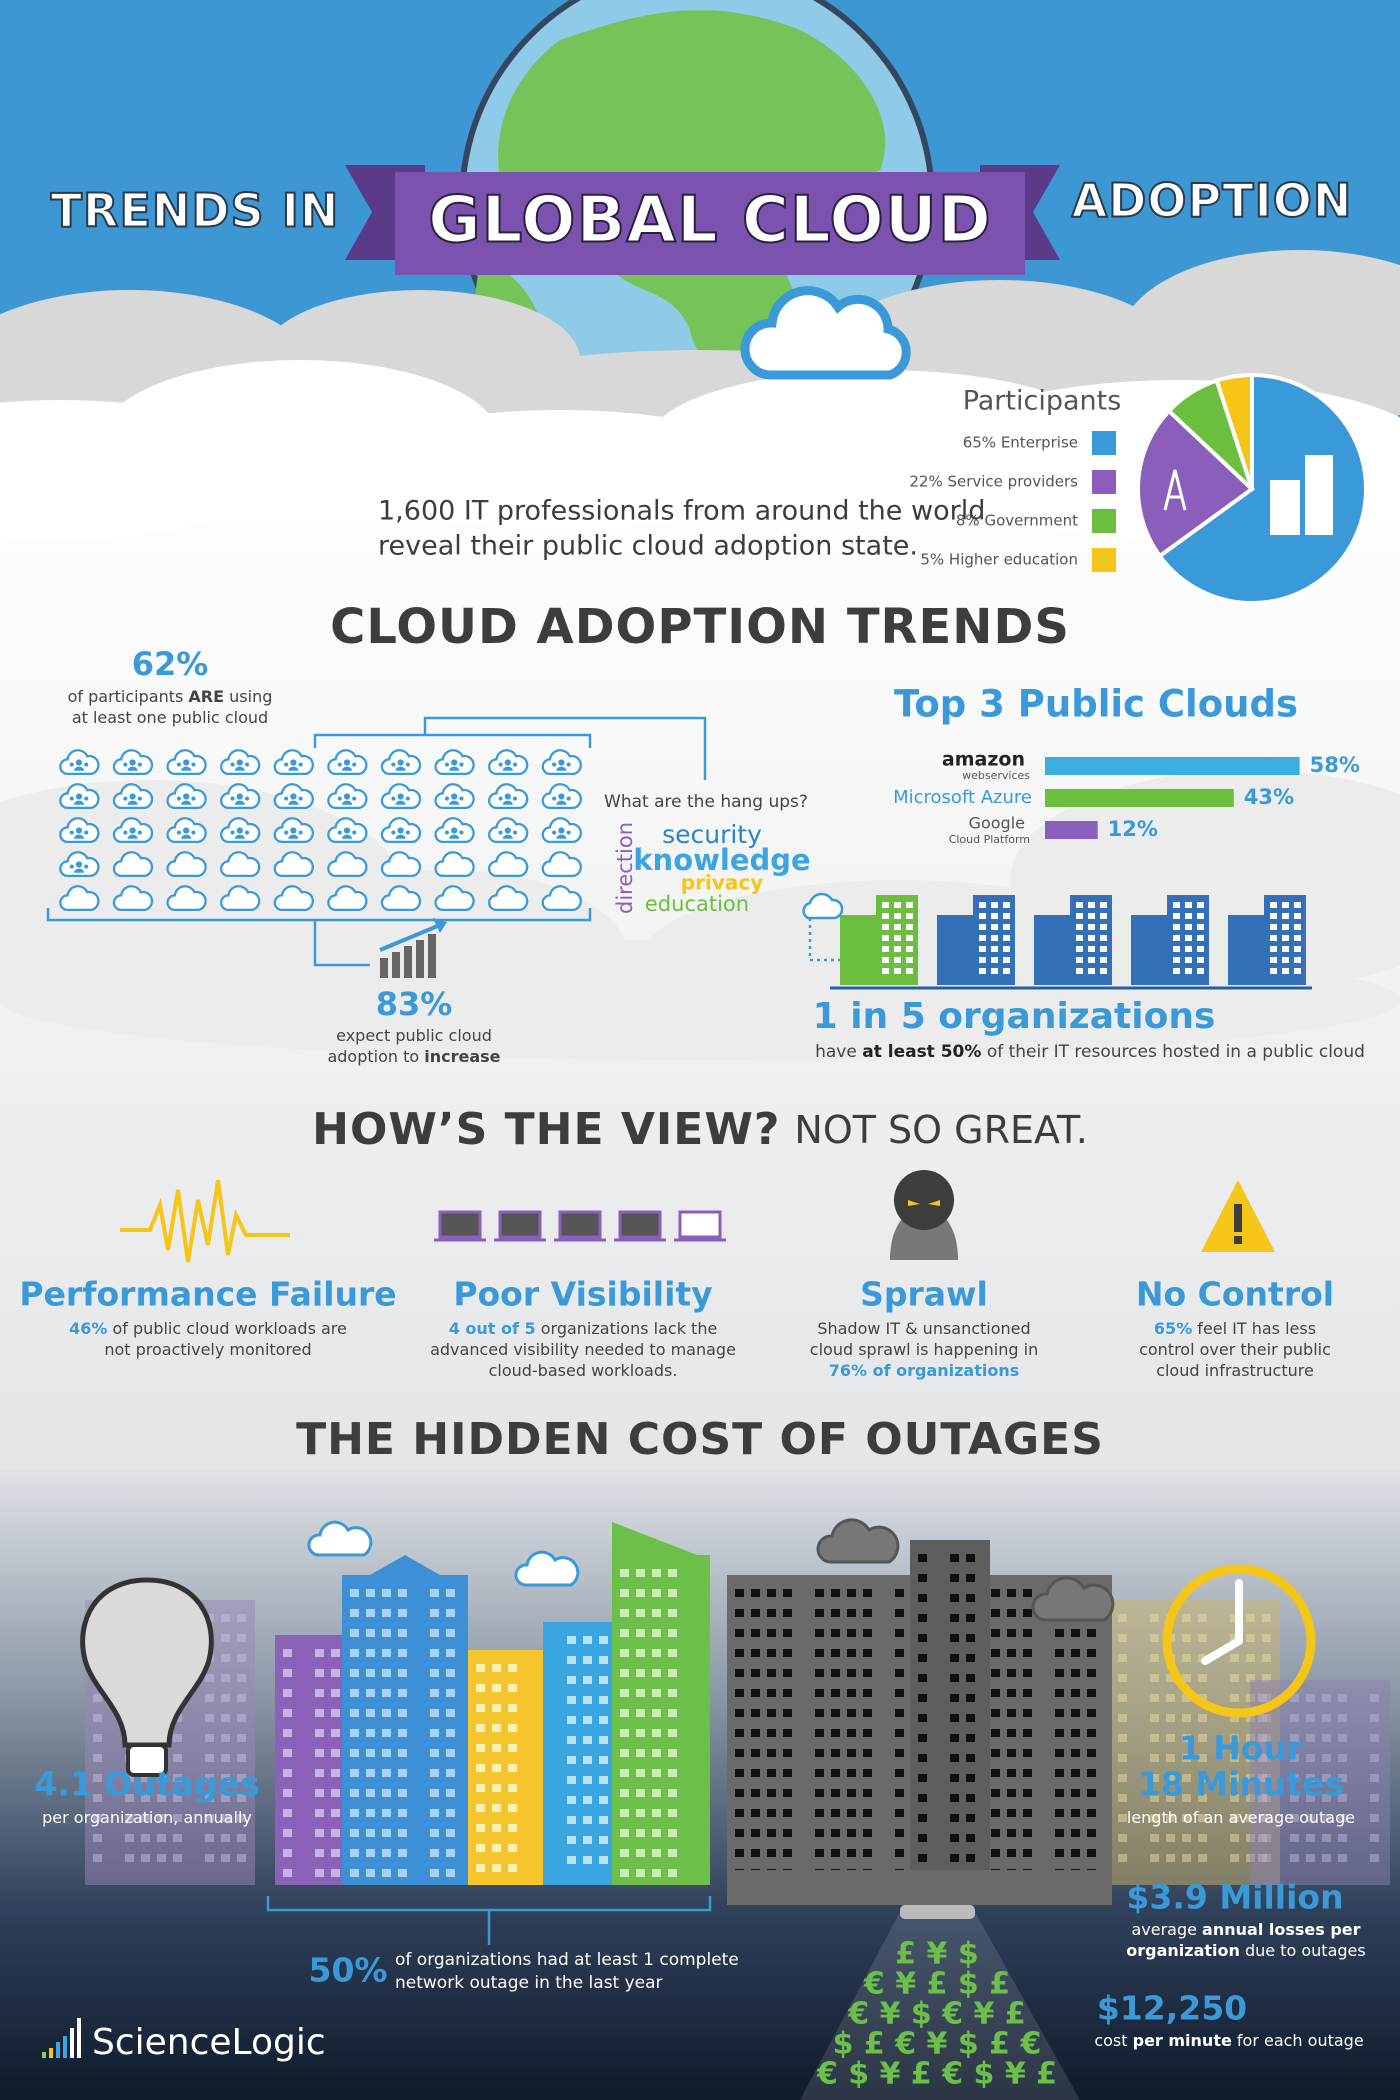 The height and width of the screenshot is (2100, 1400). What do you see at coordinates (940, 2006) in the screenshot?
I see `light-beam` at bounding box center [940, 2006].